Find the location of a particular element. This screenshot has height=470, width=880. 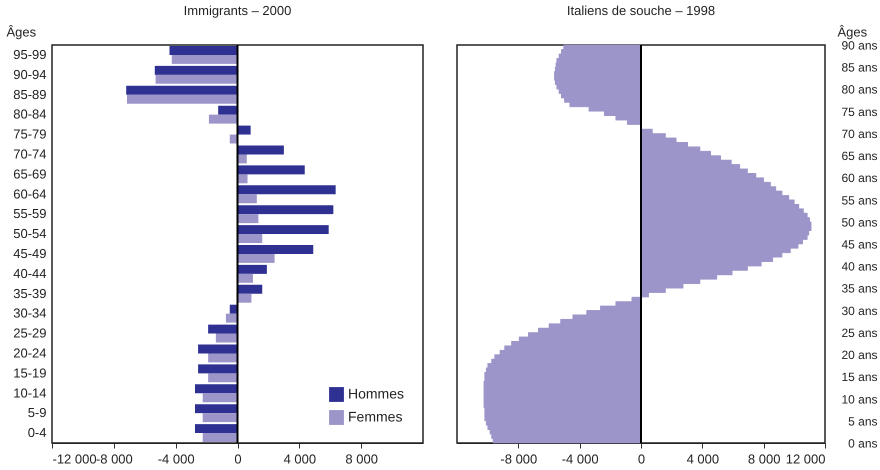

y-tick-label: 25-29 is located at coordinates (29, 333).